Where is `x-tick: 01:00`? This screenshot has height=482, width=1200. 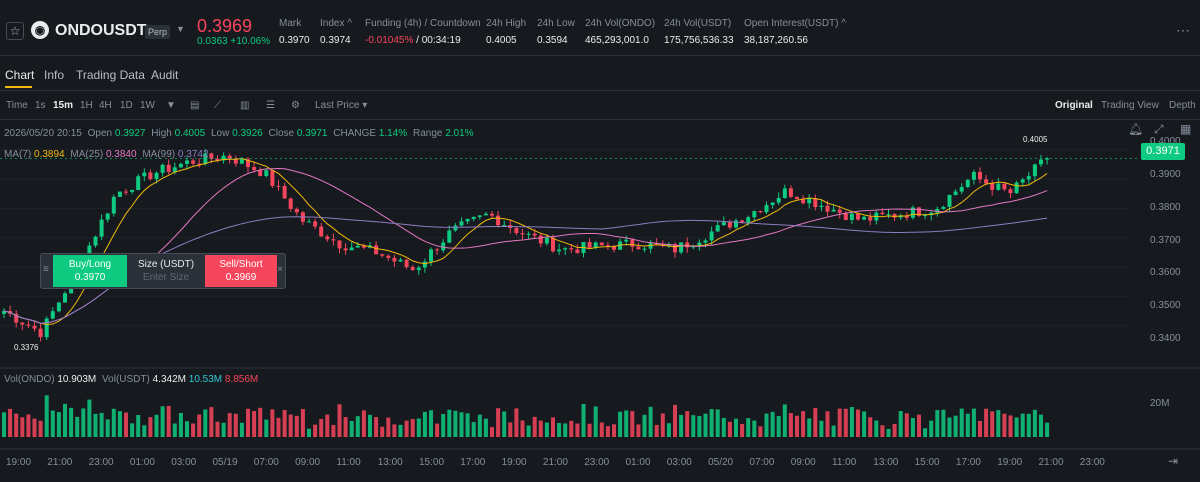 x-tick: 01:00 is located at coordinates (142, 462).